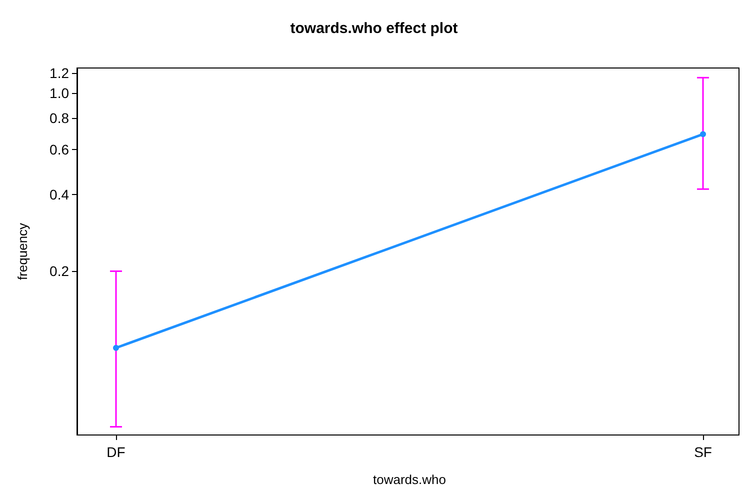  What do you see at coordinates (374, 28) in the screenshot?
I see `chart-title: towards.who effect plot` at bounding box center [374, 28].